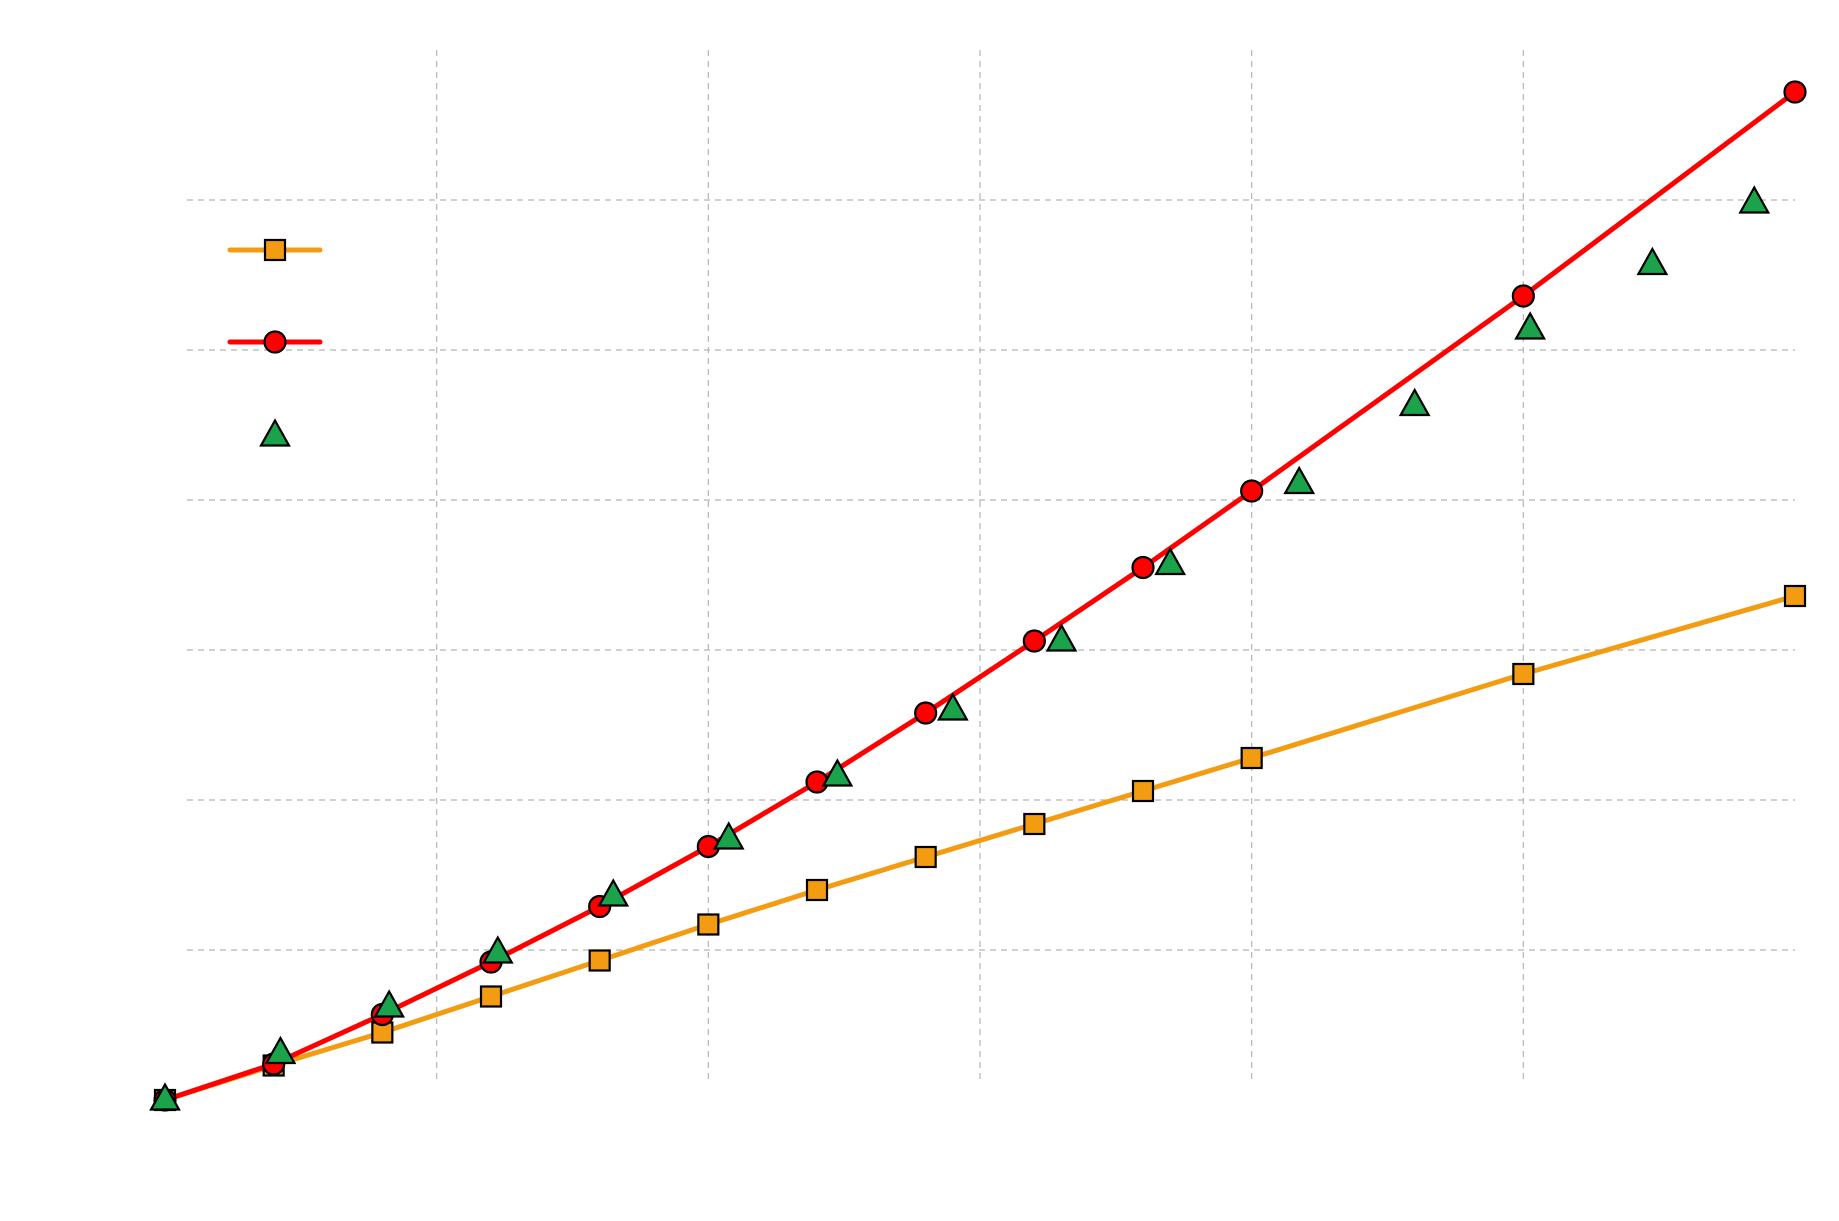 The height and width of the screenshot is (1221, 1839). I want to click on legend, so click(275, 342).